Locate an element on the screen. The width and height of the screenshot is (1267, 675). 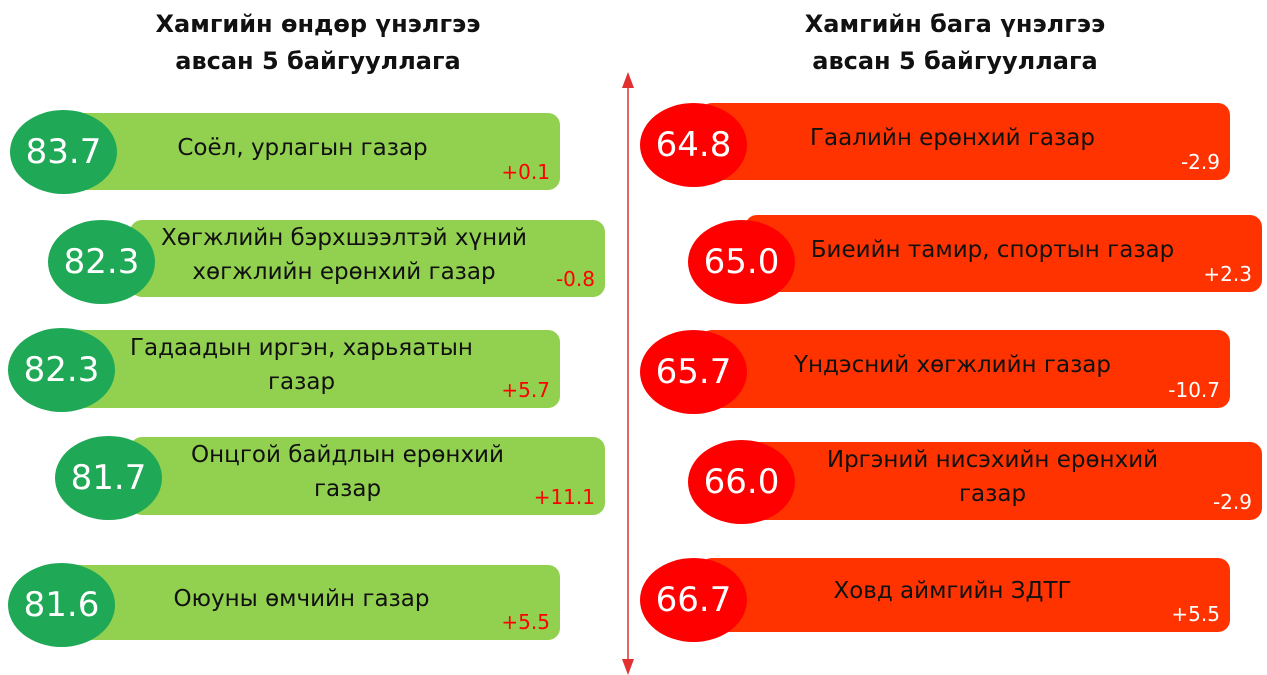
title-line: Хамгийн өндөр үнэлгээ is located at coordinates (318, 24).